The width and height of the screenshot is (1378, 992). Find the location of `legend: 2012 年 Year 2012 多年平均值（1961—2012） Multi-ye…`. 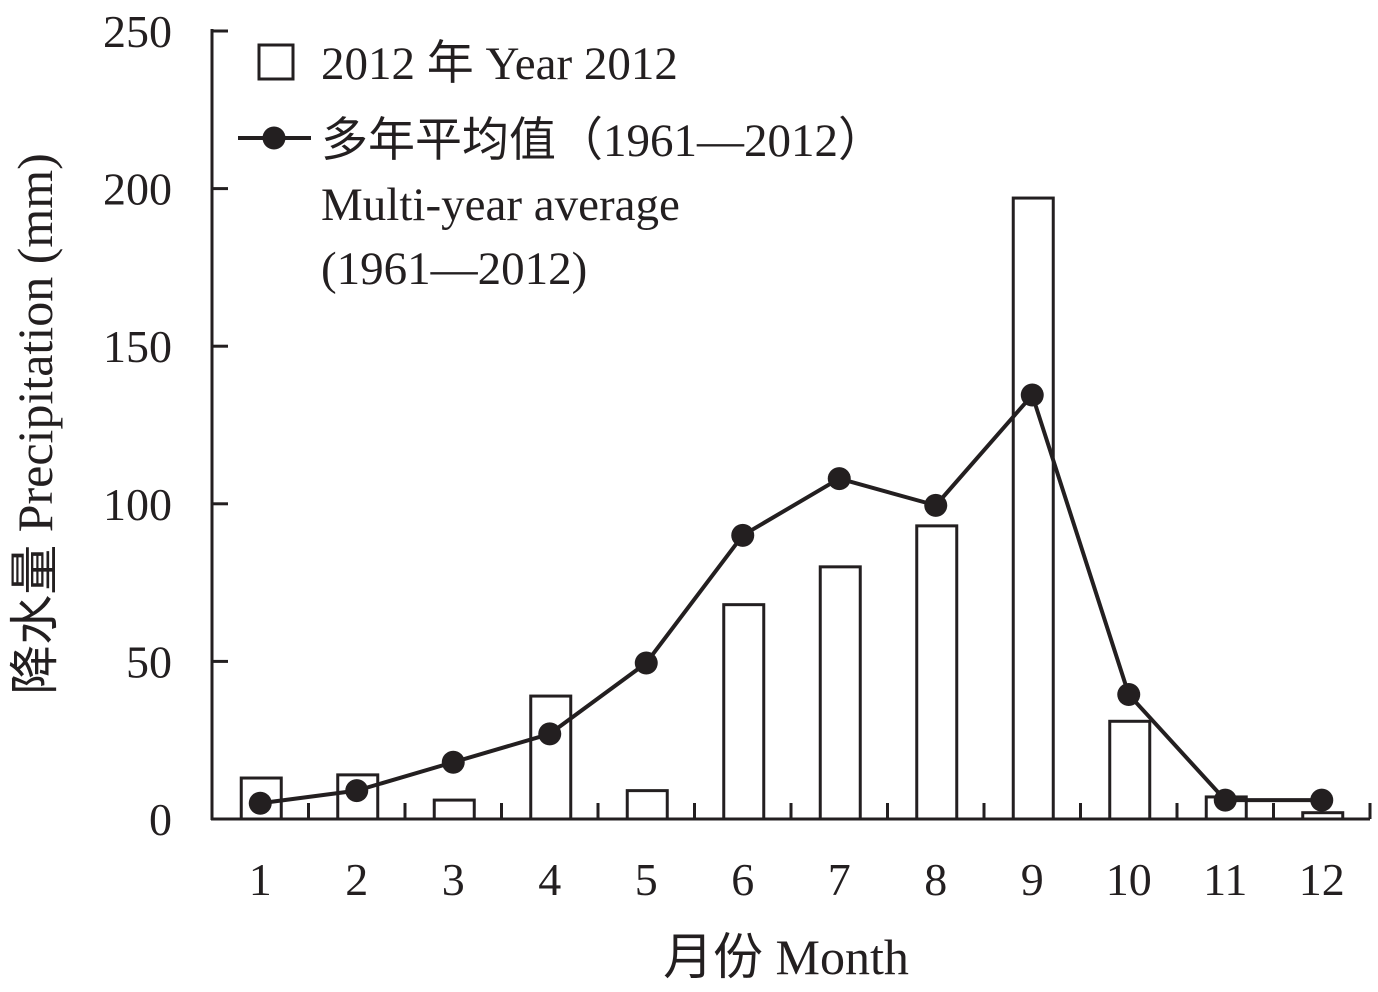

legend: 2012 年 Year 2012 多年平均值（1961—2012） Multi-ye… is located at coordinates (561, 166).